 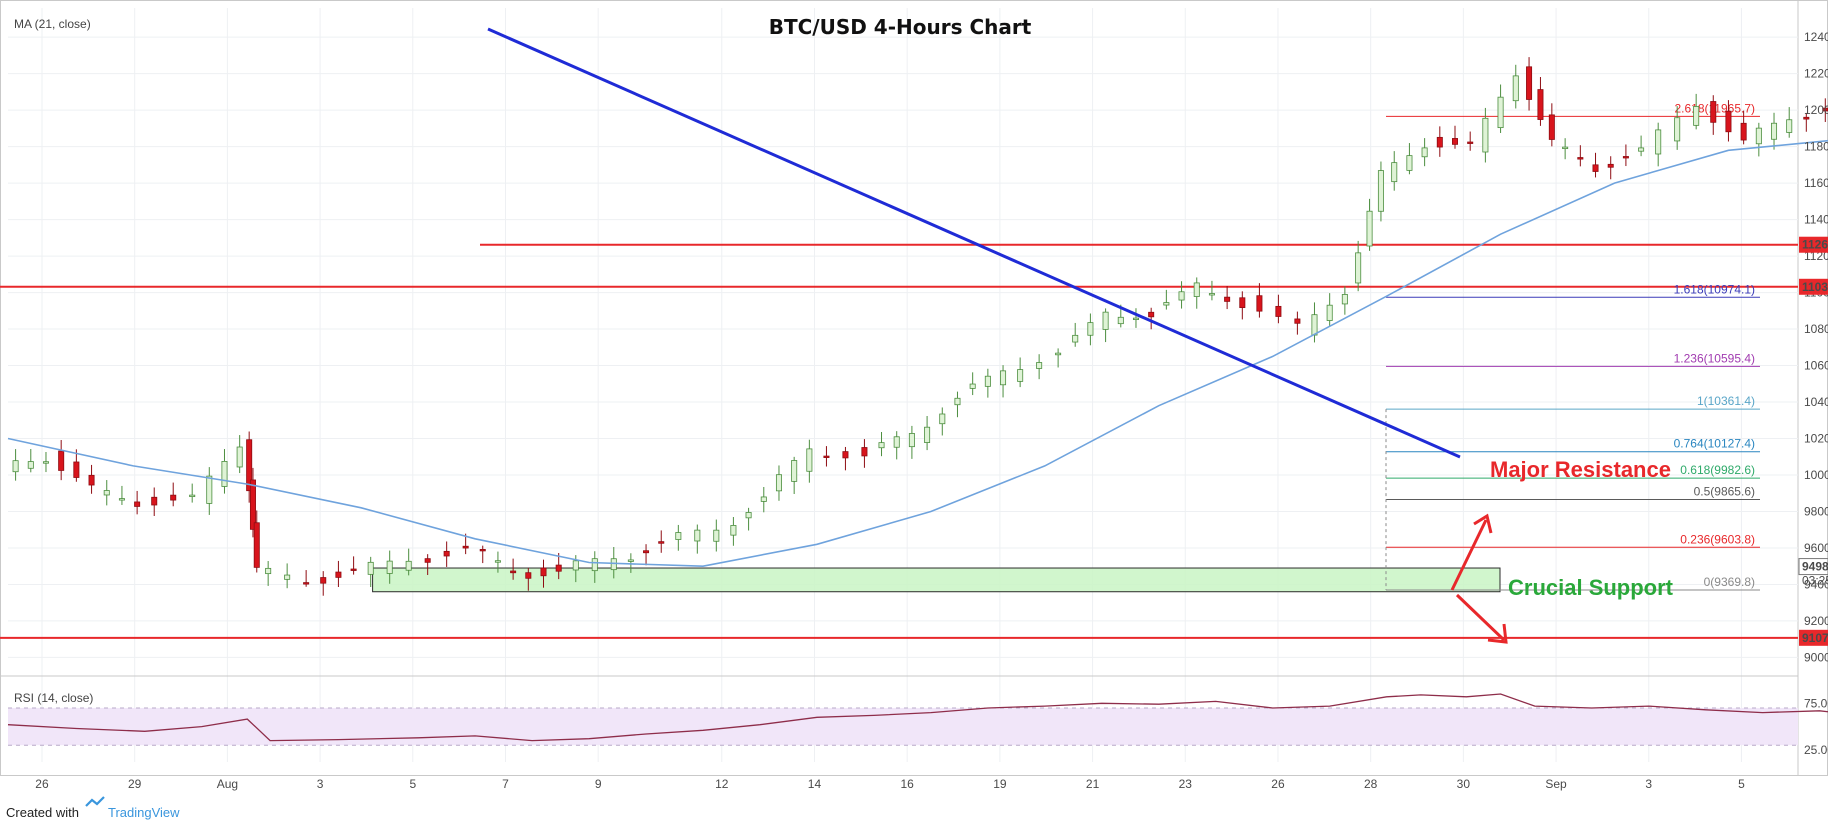 I want to click on rsi-indicator-label: RSI (14, close), so click(x=53, y=698).